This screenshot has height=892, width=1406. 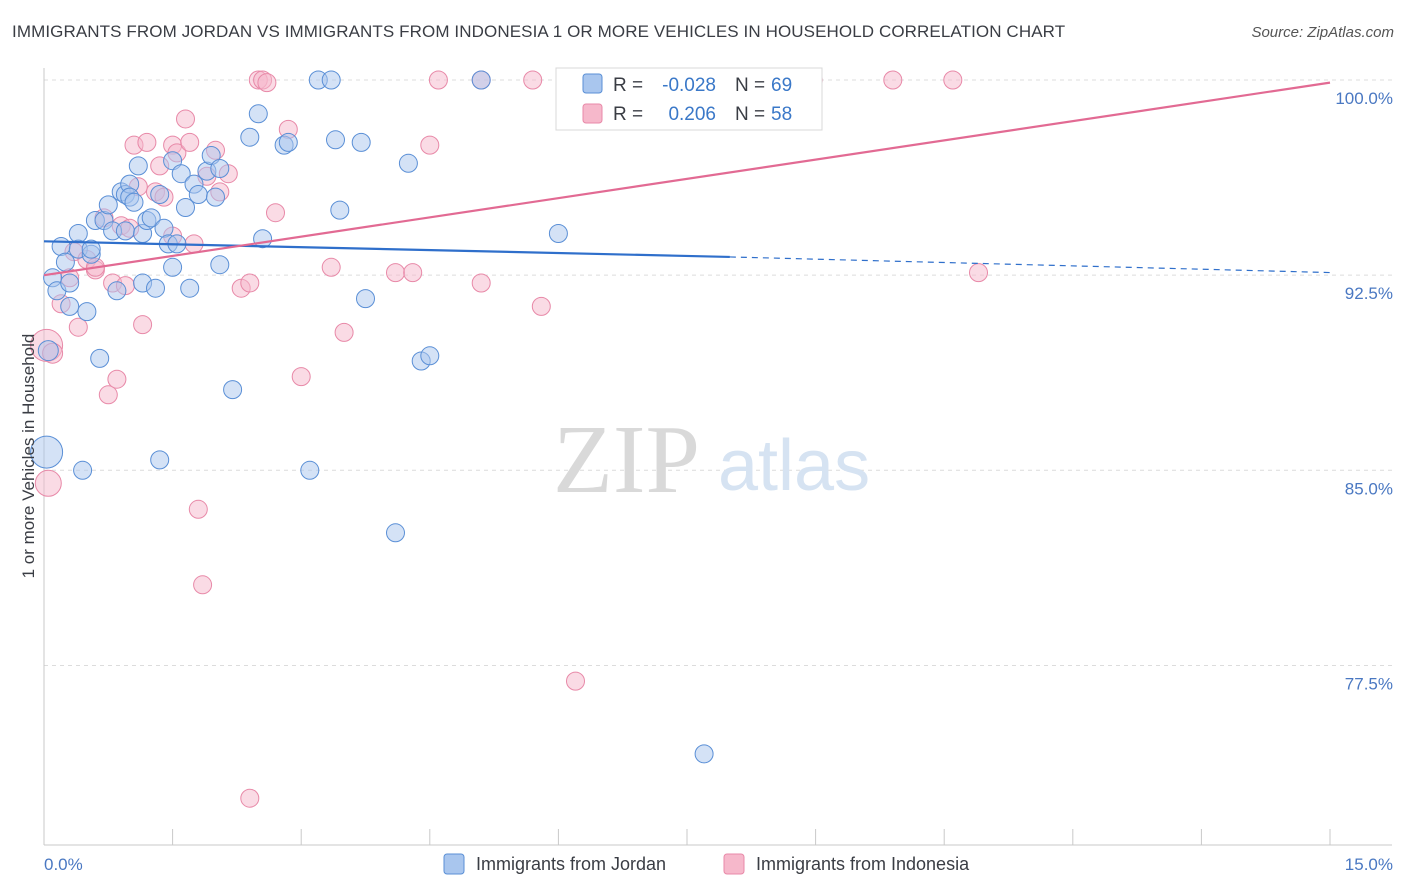 What do you see at coordinates (454, 864) in the screenshot?
I see `legend-jordan-swatch` at bounding box center [454, 864].